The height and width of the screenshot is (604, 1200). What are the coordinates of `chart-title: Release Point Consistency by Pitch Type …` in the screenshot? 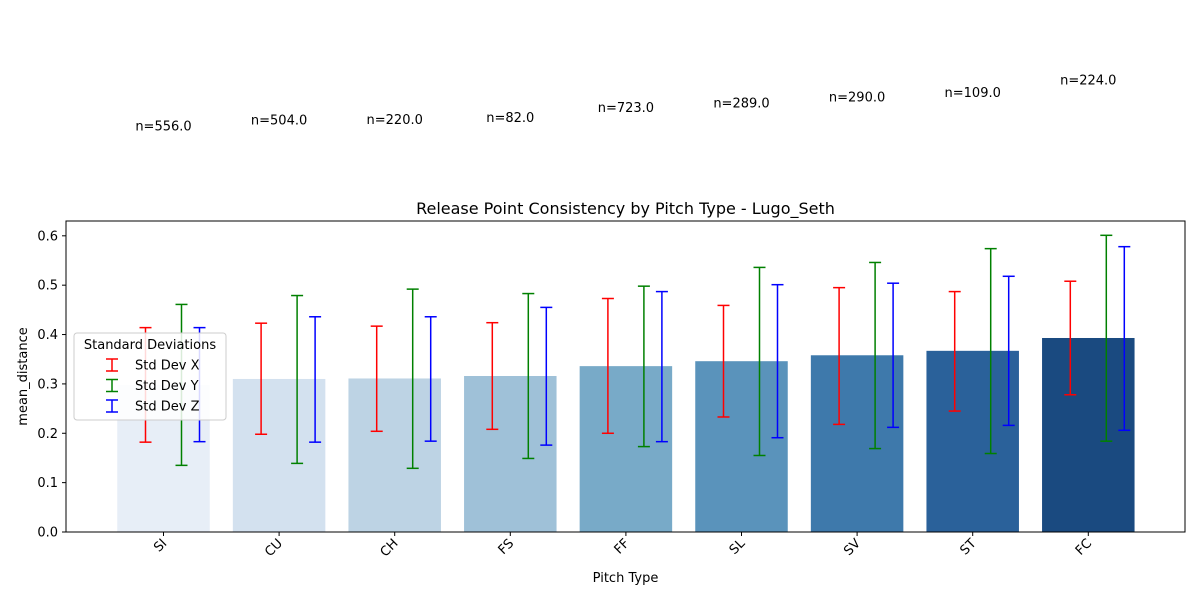 It's located at (625, 209).